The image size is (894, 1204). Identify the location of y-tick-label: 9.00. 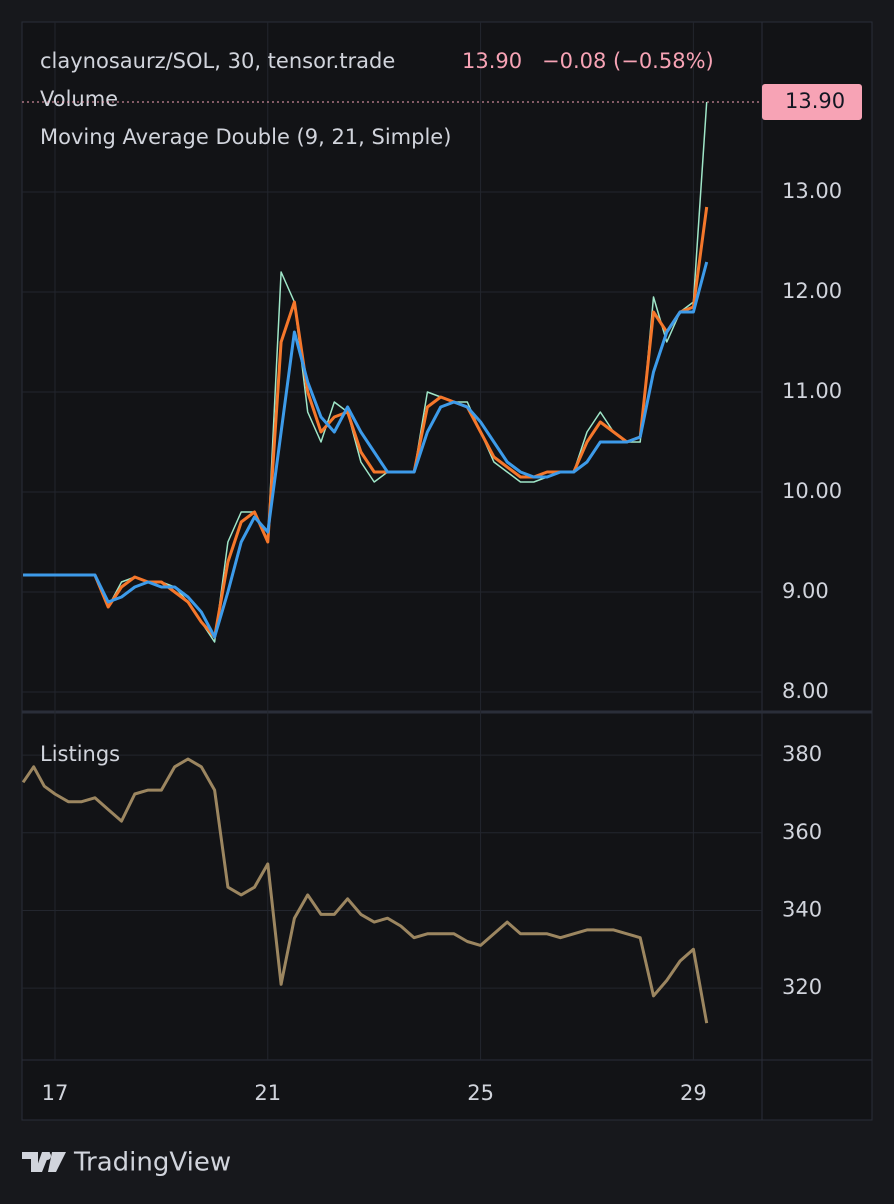
(805, 591).